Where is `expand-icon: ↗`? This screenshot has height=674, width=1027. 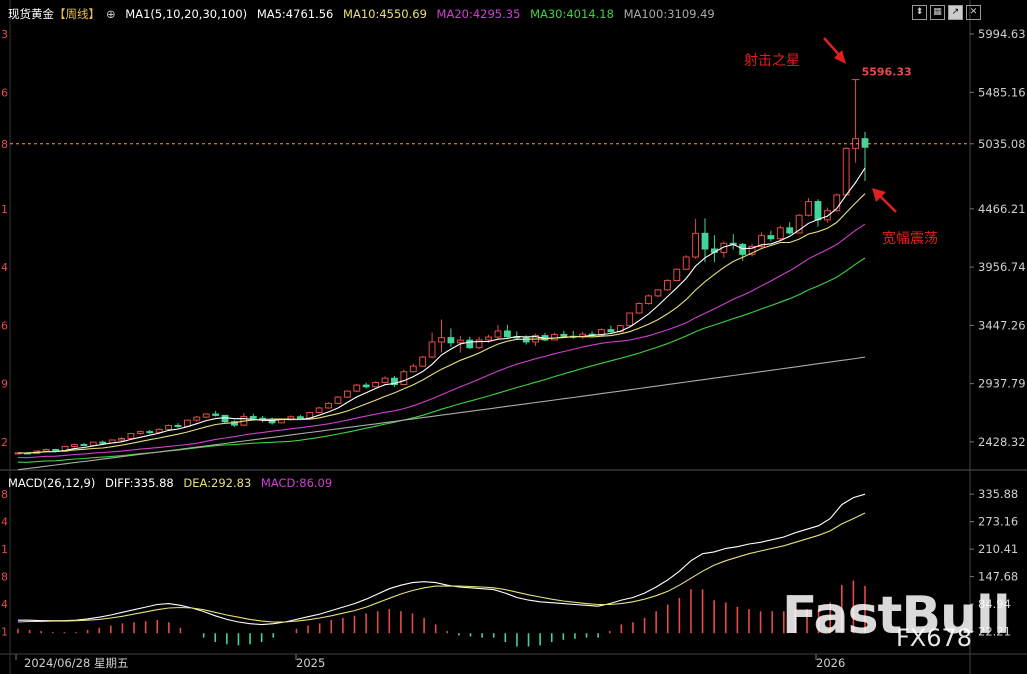
expand-icon: ↗ is located at coordinates (955, 12).